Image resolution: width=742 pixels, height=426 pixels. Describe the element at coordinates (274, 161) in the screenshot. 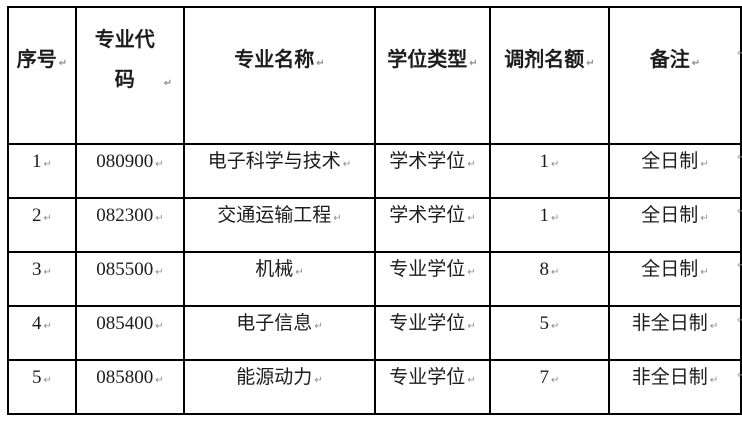

I see `cell-value: 电子科学与技术` at that location.